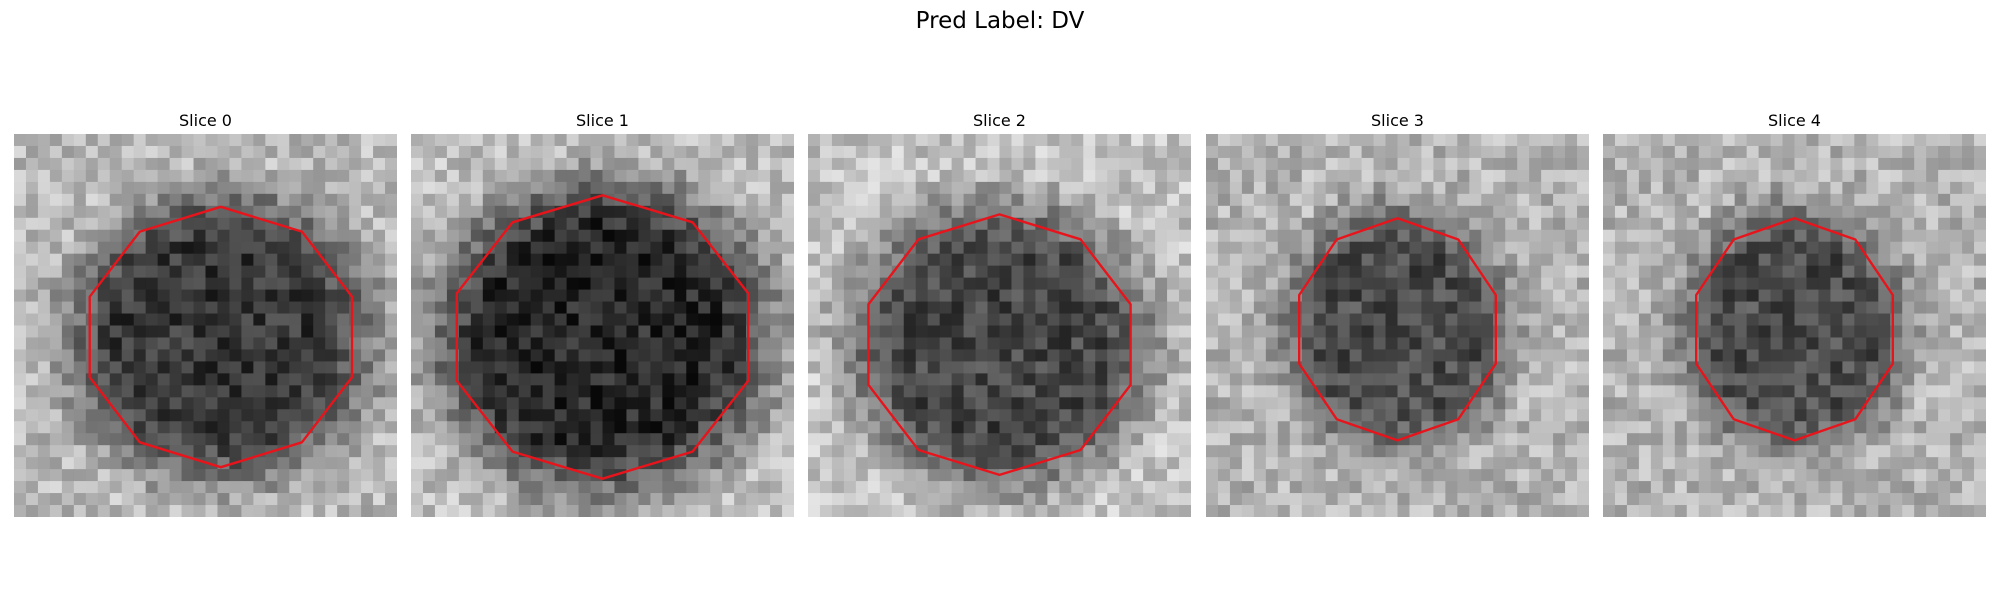 This screenshot has height=600, width=2000. I want to click on slice-panel-0: Slice 0, so click(205, 312).